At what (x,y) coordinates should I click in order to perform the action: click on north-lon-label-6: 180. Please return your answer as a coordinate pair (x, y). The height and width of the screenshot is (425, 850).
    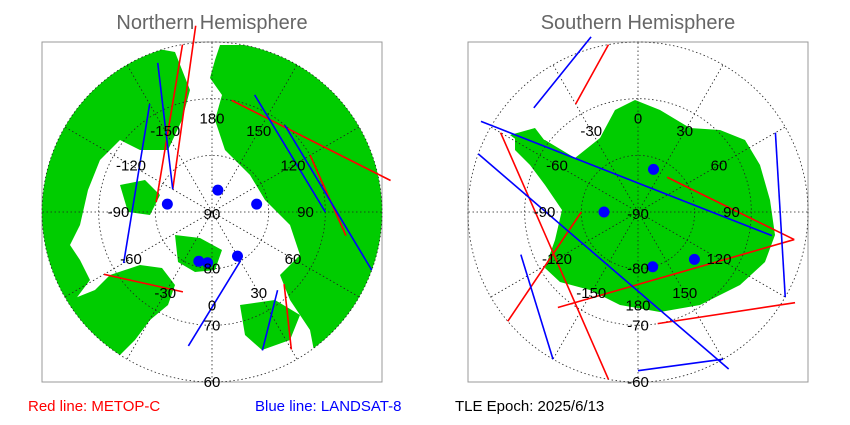
    Looking at the image, I should click on (211, 119).